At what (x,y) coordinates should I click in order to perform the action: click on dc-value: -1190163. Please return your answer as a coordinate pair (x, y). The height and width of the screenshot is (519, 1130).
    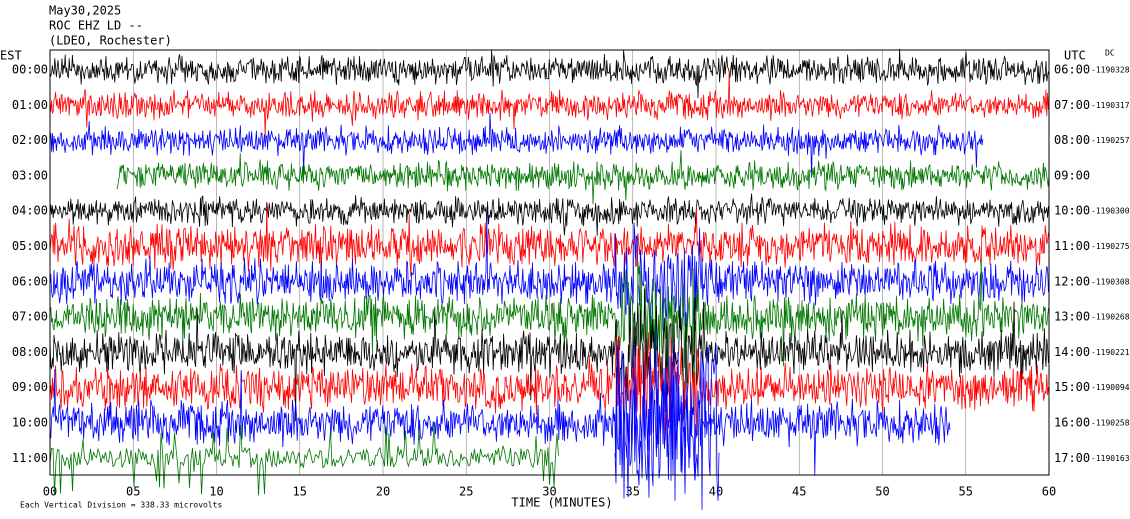
    Looking at the image, I should click on (1110, 458).